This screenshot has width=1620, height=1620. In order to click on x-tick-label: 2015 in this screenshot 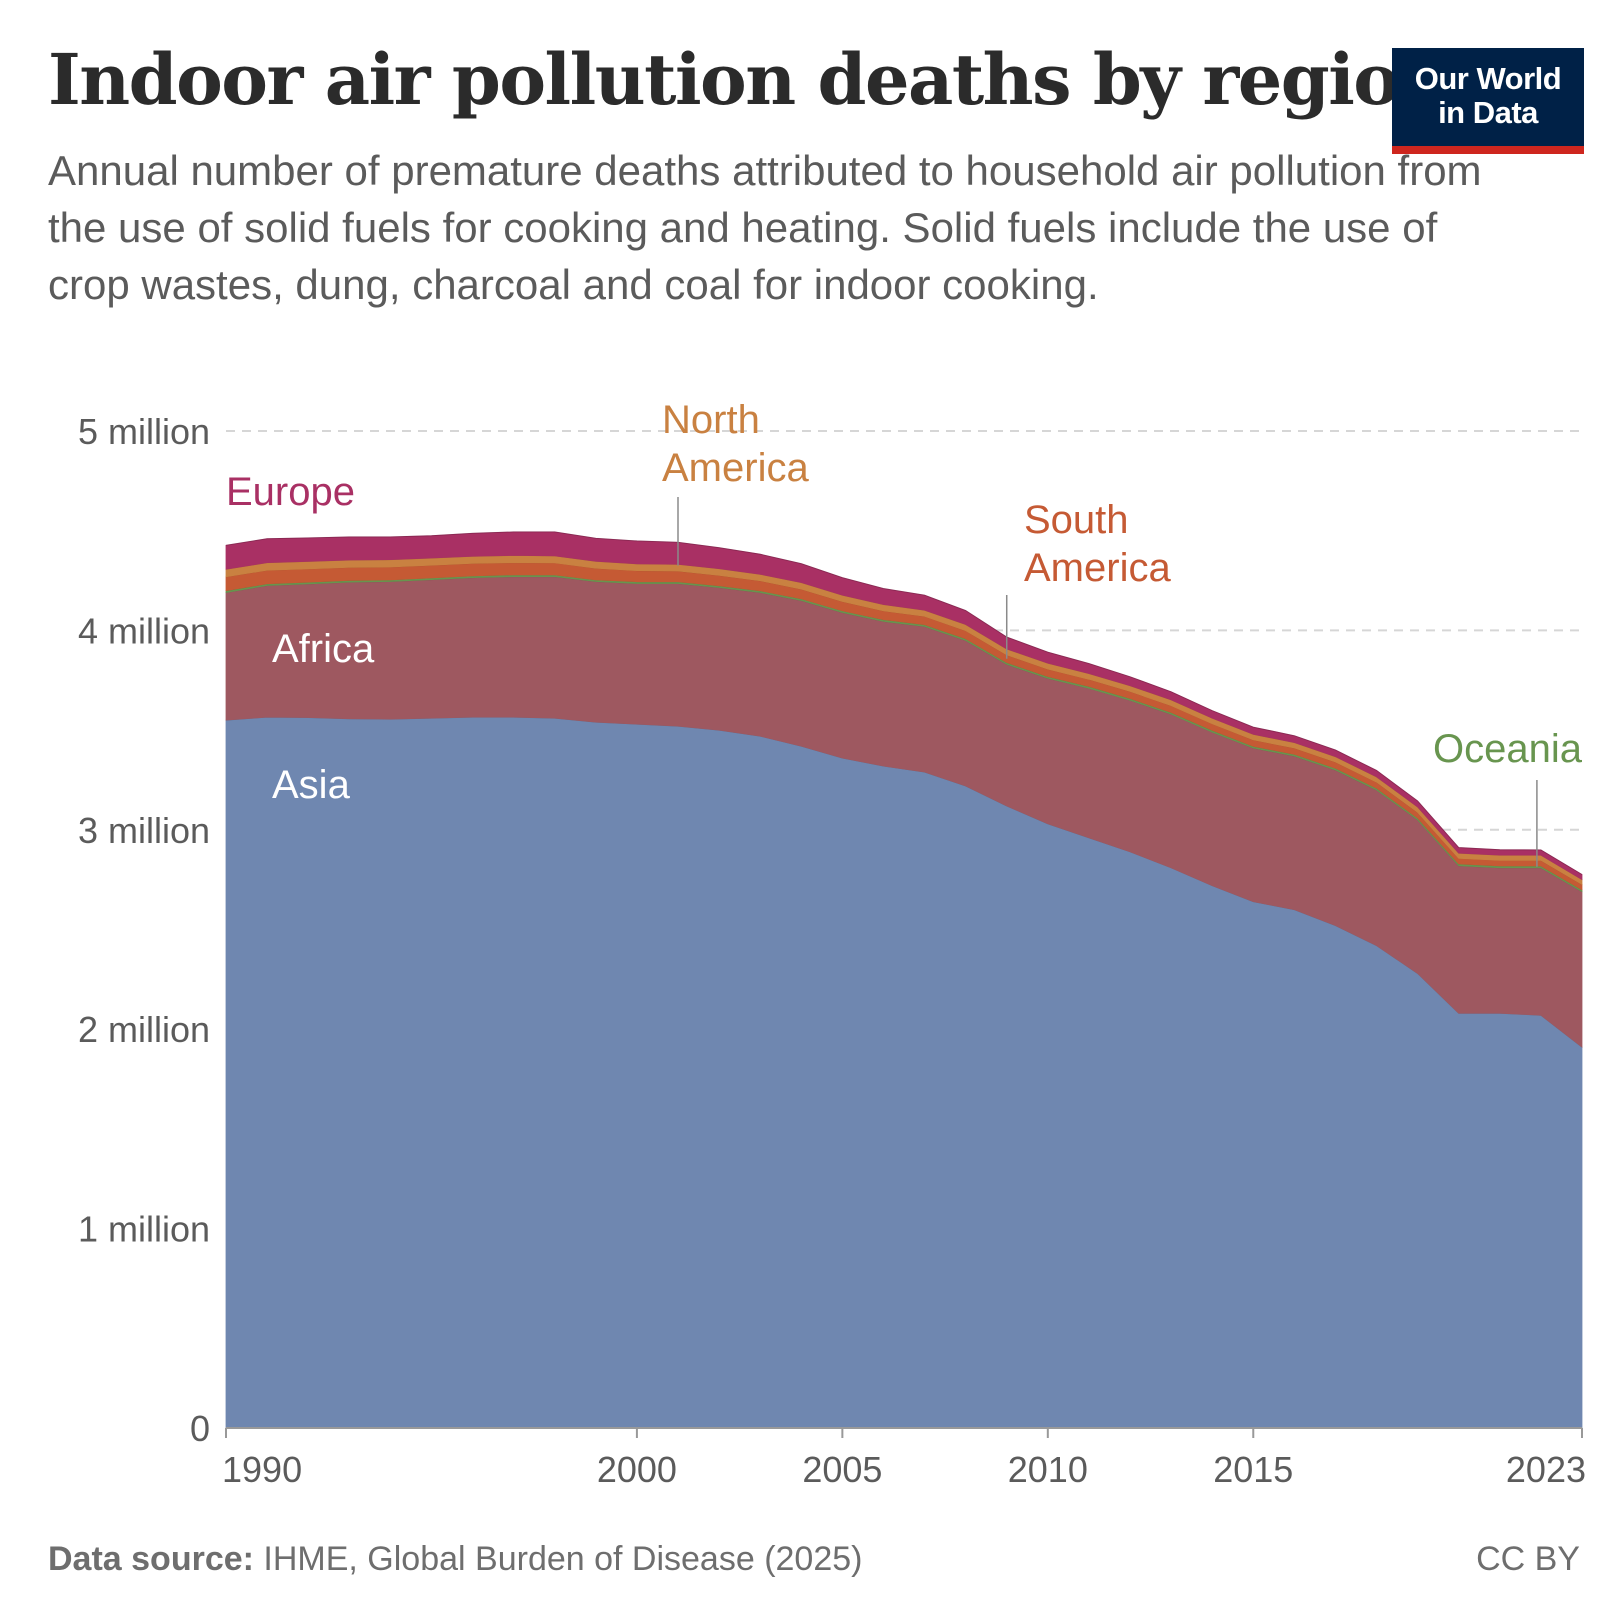, I will do `click(1253, 1469)`.